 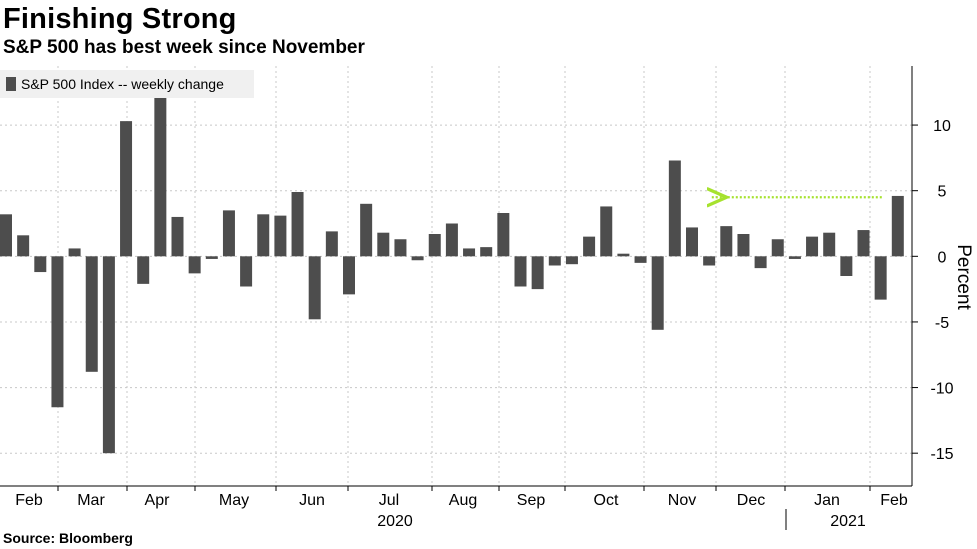 What do you see at coordinates (91, 500) in the screenshot?
I see `x-tick-label: Mar` at bounding box center [91, 500].